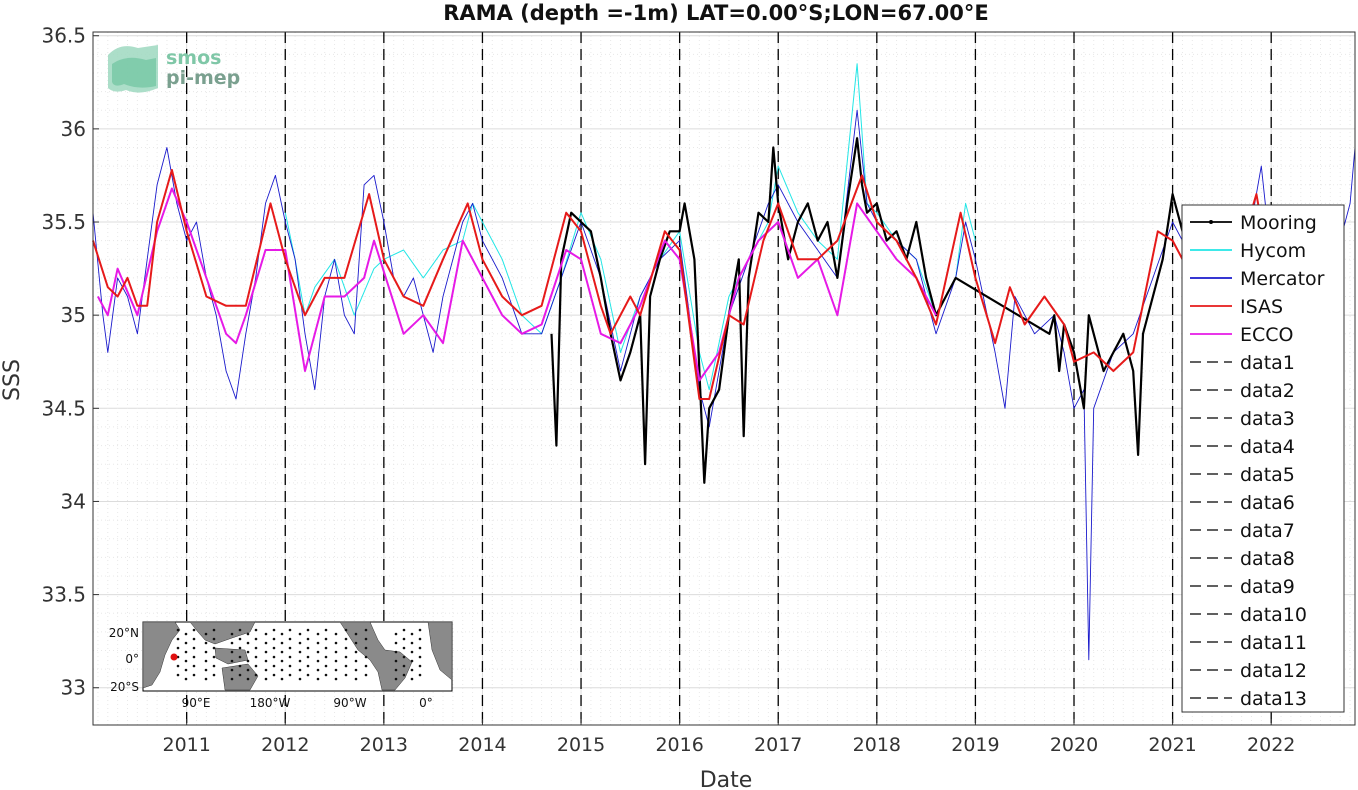 Image resolution: width=1358 pixels, height=790 pixels. Describe the element at coordinates (376, 656) in the screenshot. I see `inset-land-america` at that location.